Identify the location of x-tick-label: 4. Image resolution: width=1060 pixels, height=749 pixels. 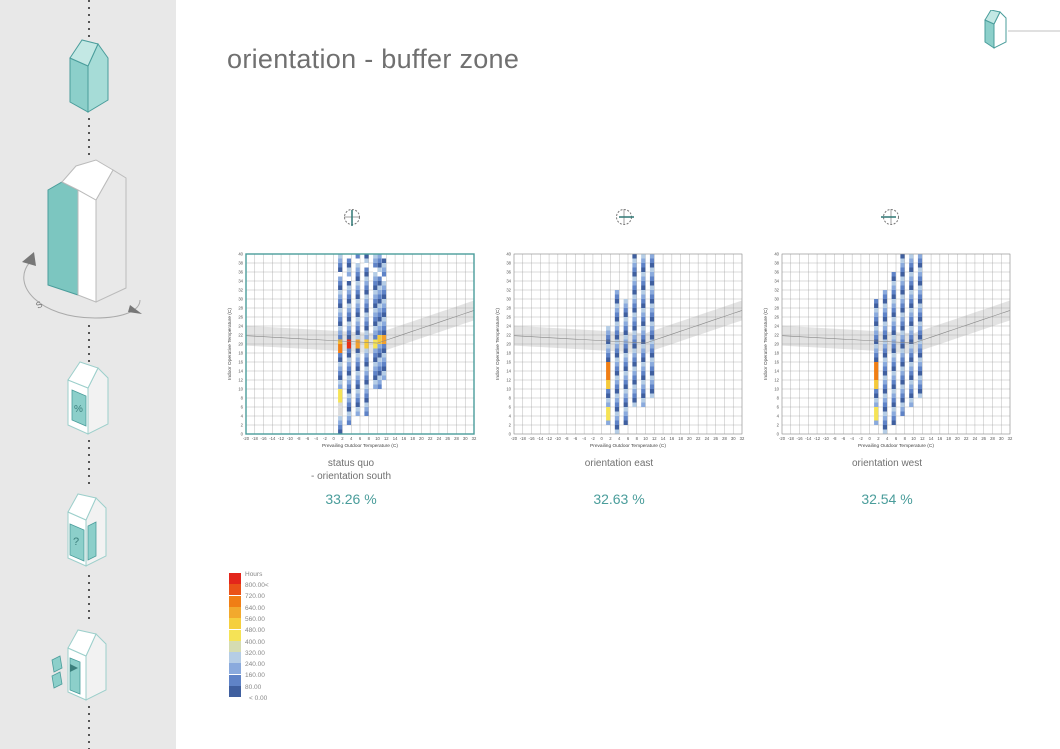
(351, 438).